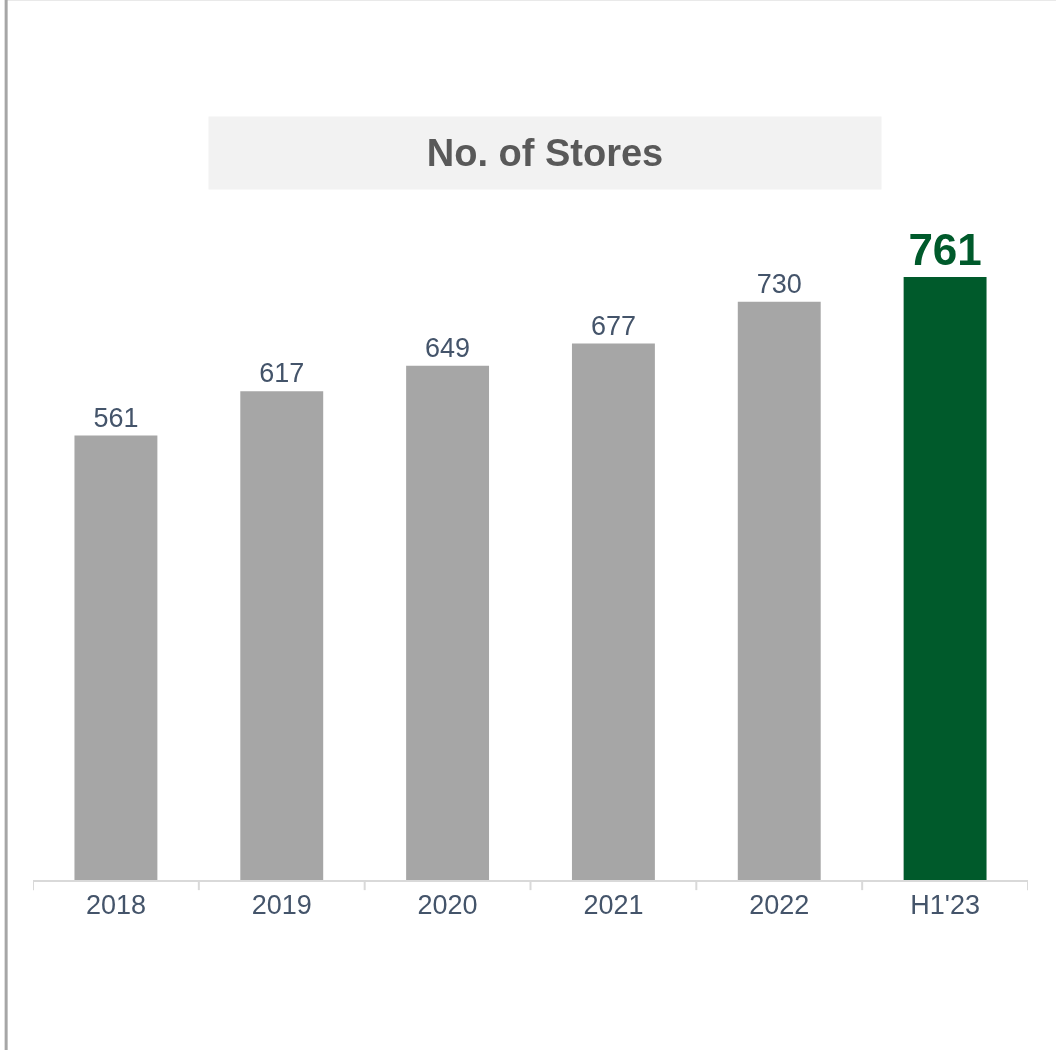 Image resolution: width=1056 pixels, height=1050 pixels. I want to click on data-label: 677, so click(613, 325).